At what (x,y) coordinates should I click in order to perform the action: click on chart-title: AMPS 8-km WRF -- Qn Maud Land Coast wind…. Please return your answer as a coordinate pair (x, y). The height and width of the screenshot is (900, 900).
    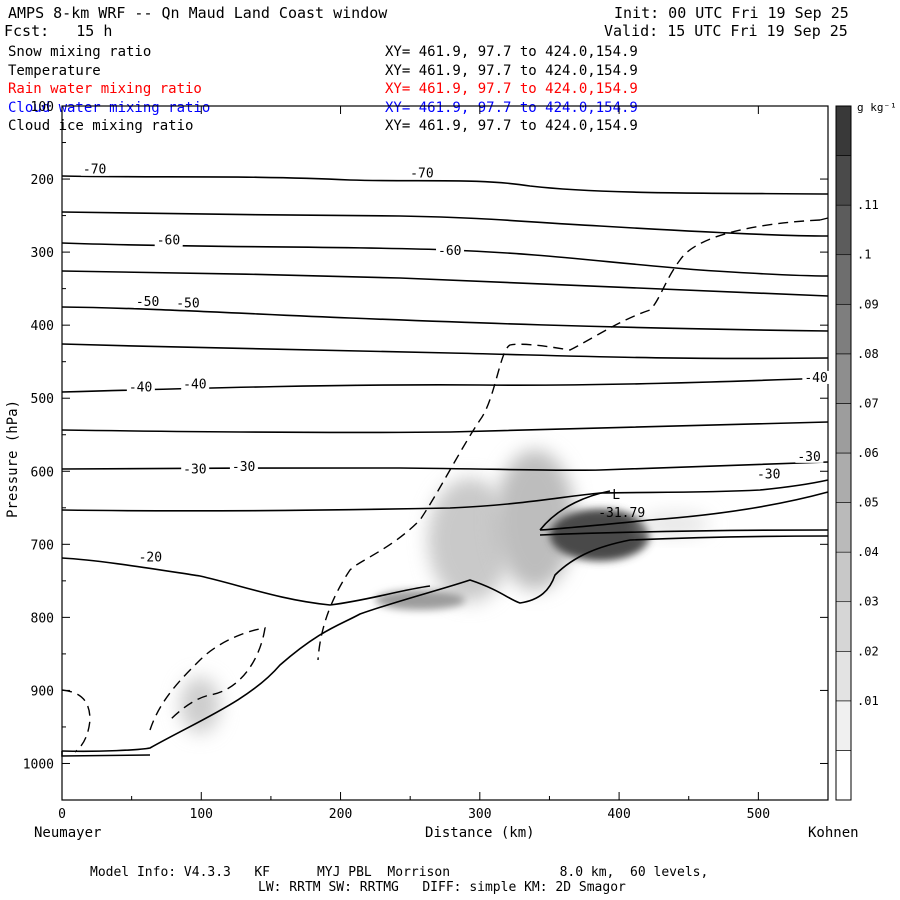
    Looking at the image, I should click on (198, 13).